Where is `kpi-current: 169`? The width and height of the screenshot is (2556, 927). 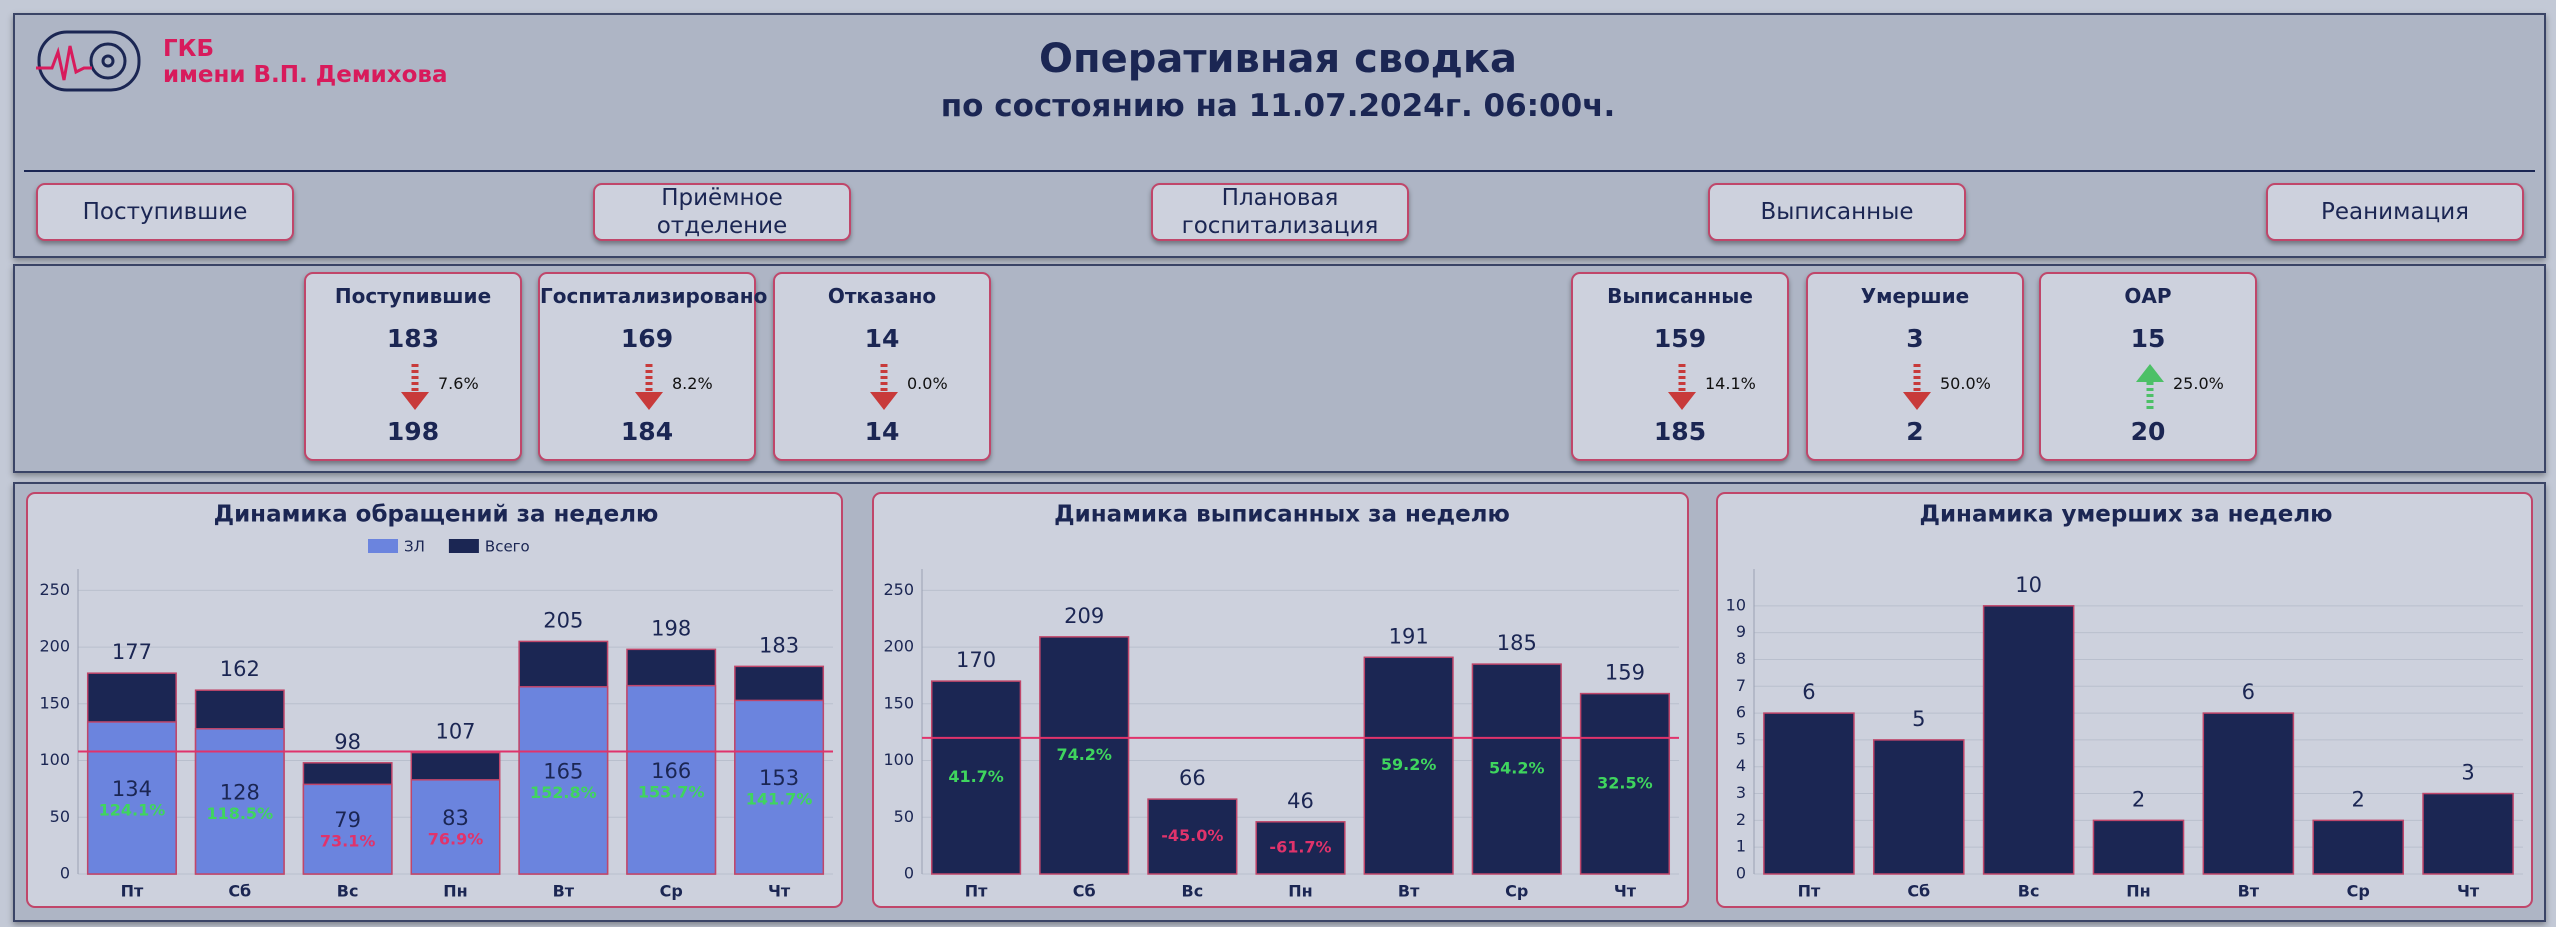 kpi-current: 169 is located at coordinates (647, 338).